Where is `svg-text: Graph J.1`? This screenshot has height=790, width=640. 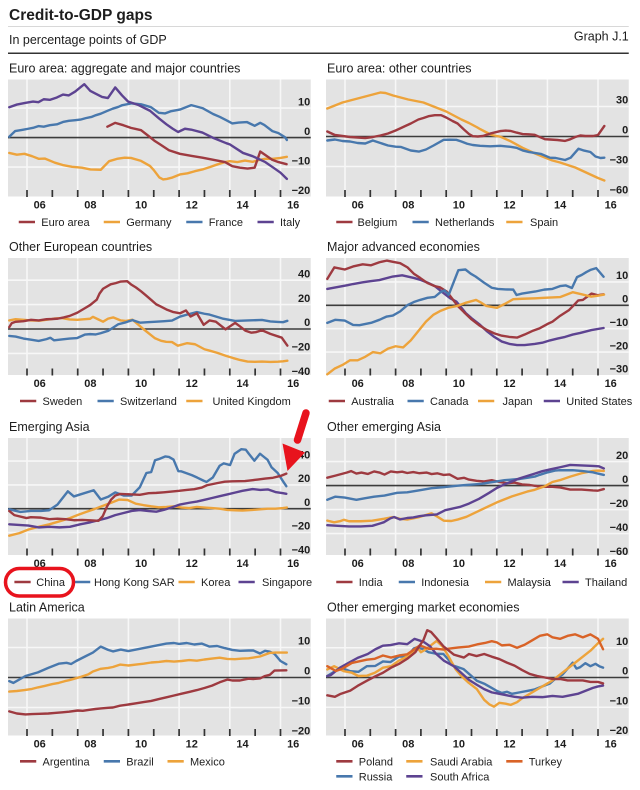 svg-text: Graph J.1 is located at coordinates (601, 37).